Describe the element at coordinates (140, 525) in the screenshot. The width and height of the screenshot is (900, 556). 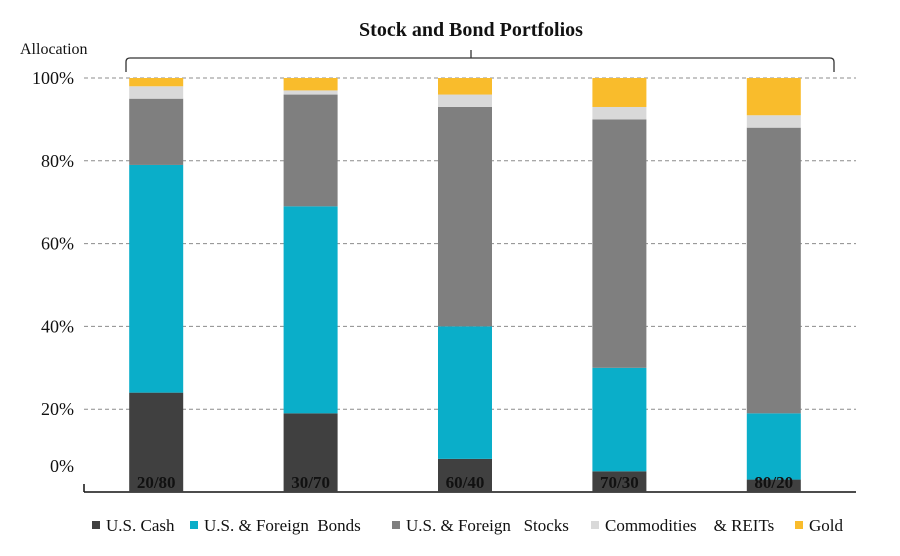
I see `legend-label: U.S. Cash` at that location.